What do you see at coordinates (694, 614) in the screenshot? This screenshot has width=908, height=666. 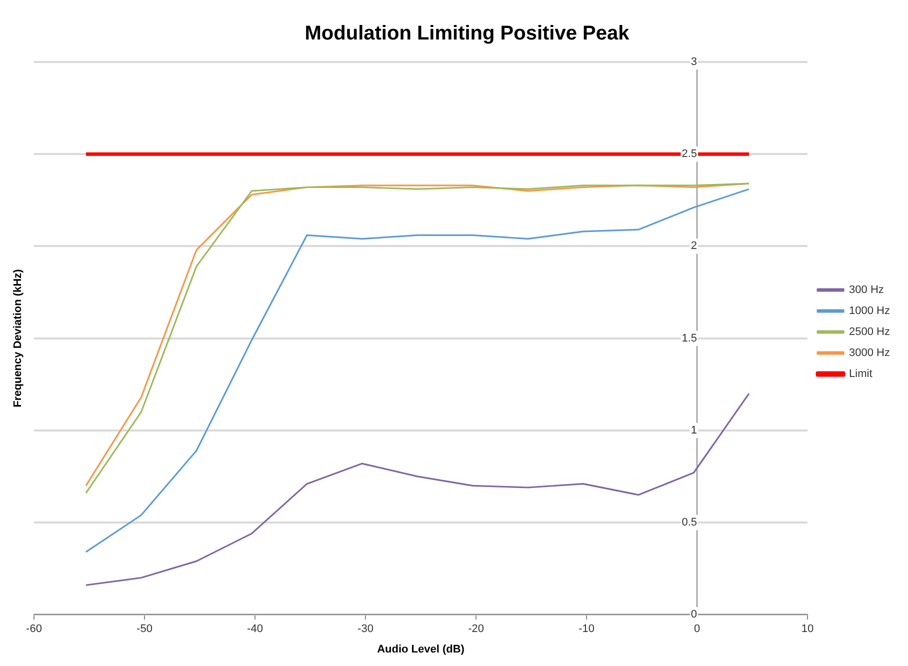 I see `y-tick-label: 0` at bounding box center [694, 614].